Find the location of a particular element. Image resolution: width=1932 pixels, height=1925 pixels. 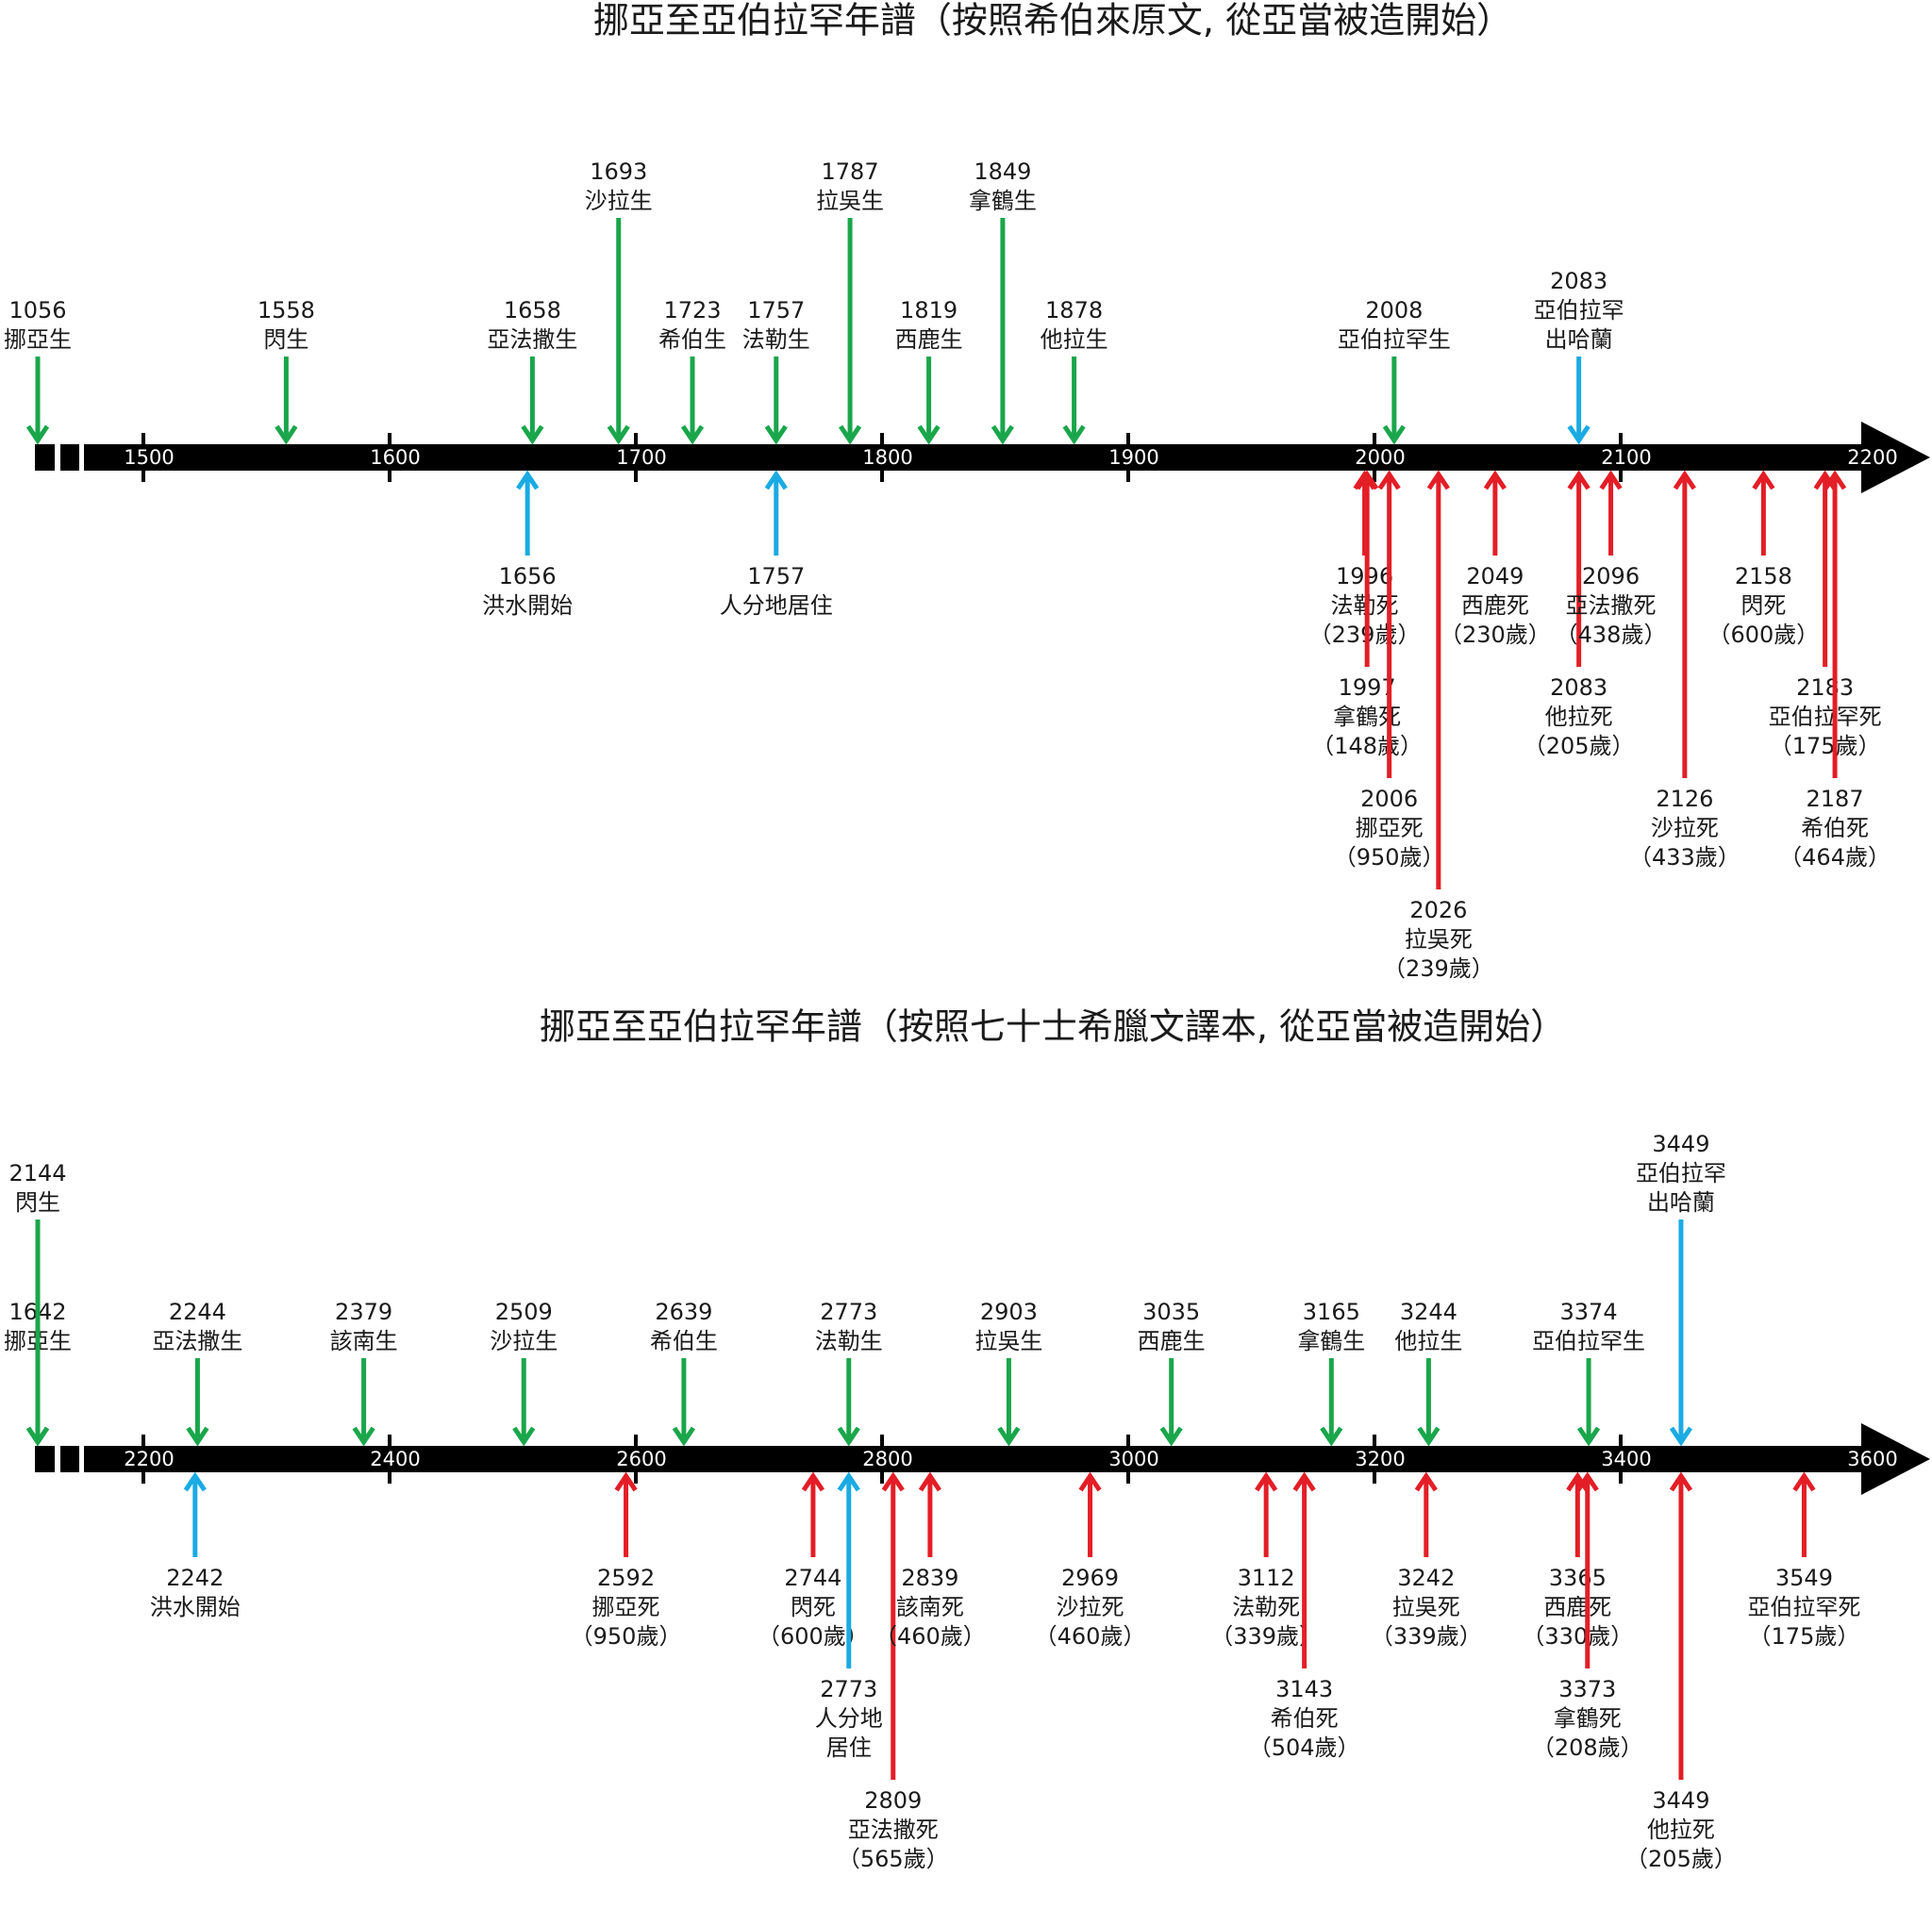

event-label: 法勒死 is located at coordinates (1266, 1607).